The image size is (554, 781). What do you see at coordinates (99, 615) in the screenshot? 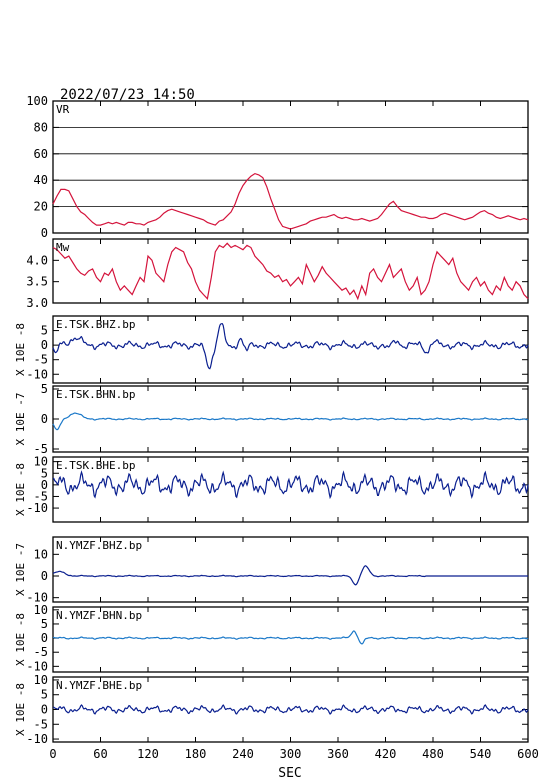
I see `panel-label: N.YMZF.BHN.bp` at bounding box center [99, 615].